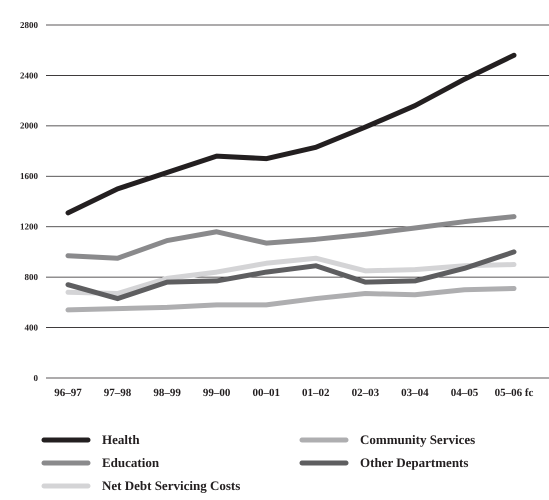  Describe the element at coordinates (171, 485) in the screenshot. I see `legend-label: Net Debt Servicing Costs` at that location.